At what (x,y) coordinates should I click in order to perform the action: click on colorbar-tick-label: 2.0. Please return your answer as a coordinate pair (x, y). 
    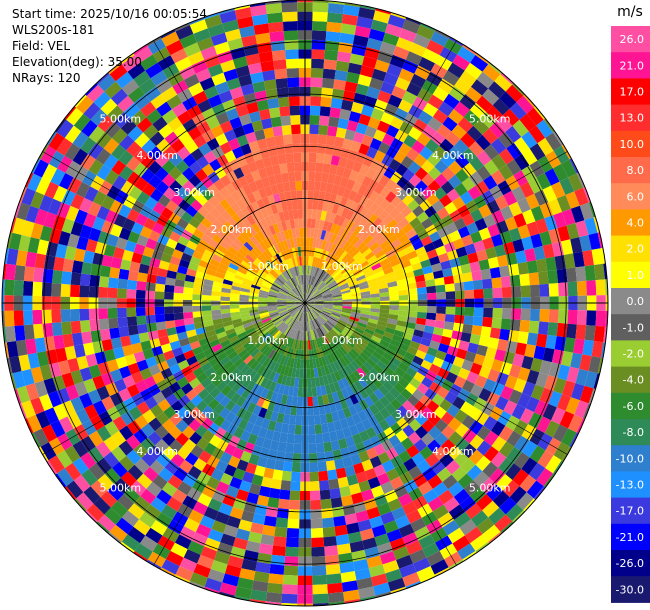
    Looking at the image, I should click on (636, 249).